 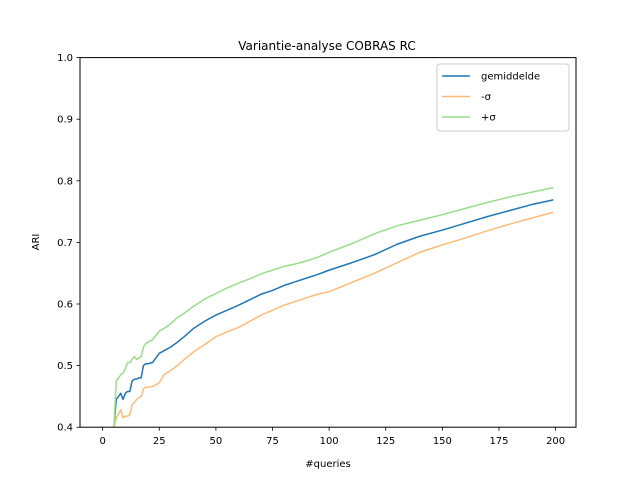 I want to click on legend-label-2: +σ, so click(x=488, y=118).